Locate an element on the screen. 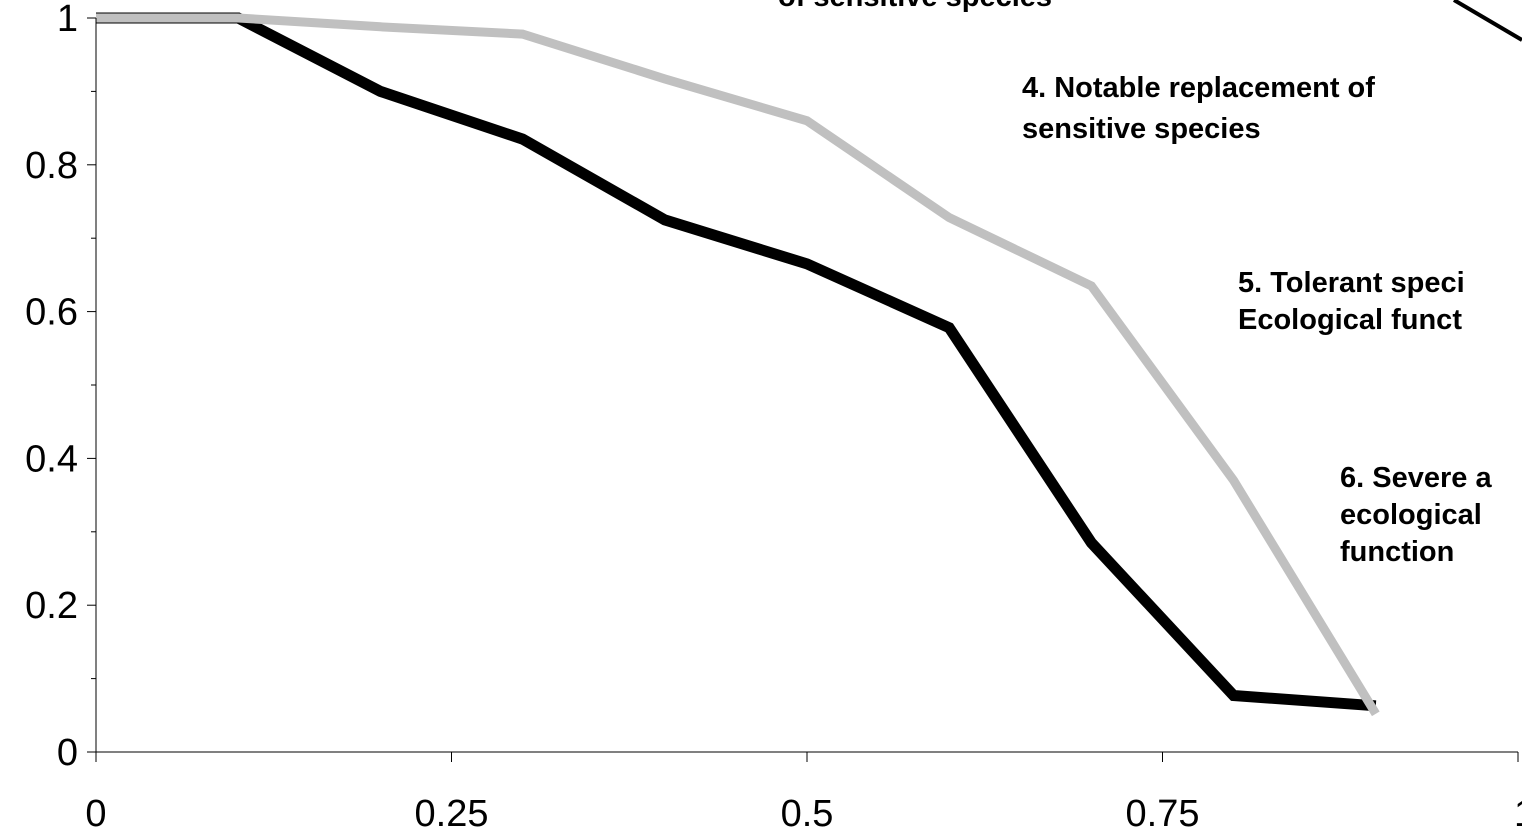  annotation-line: 6. Severe a is located at coordinates (1416, 478).